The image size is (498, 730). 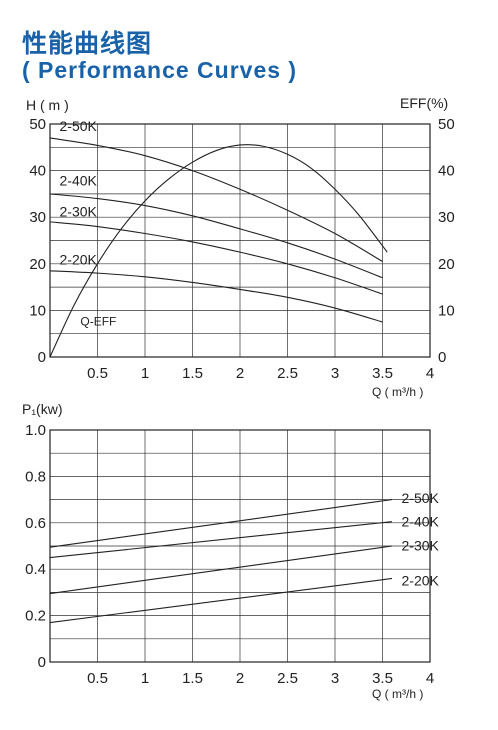 I want to click on y-tick-label: 20, so click(x=37, y=264).